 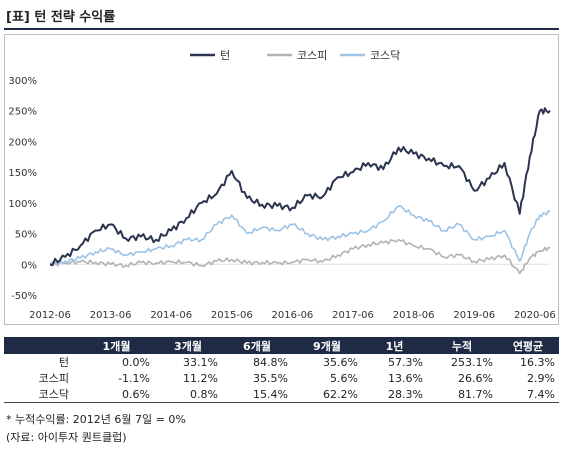 What do you see at coordinates (300, 256) in the screenshot?
I see `series-line-kospi` at bounding box center [300, 256].